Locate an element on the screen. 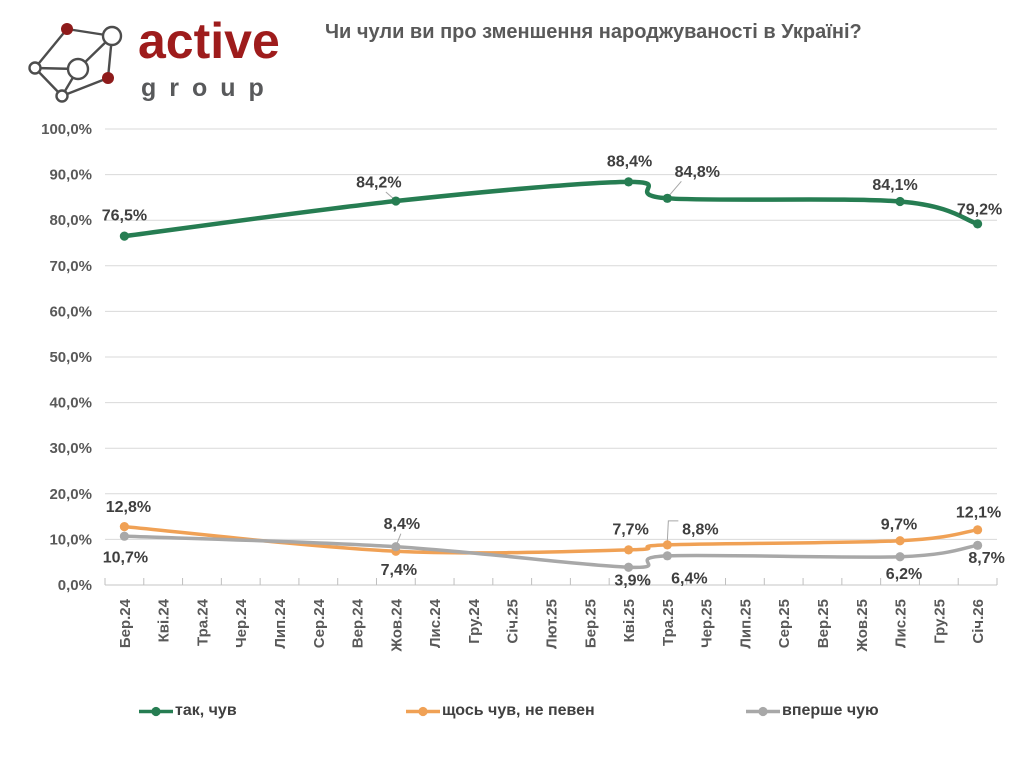 This screenshot has height=768, width=1024. svg-text: Лис.25 is located at coordinates (901, 623).